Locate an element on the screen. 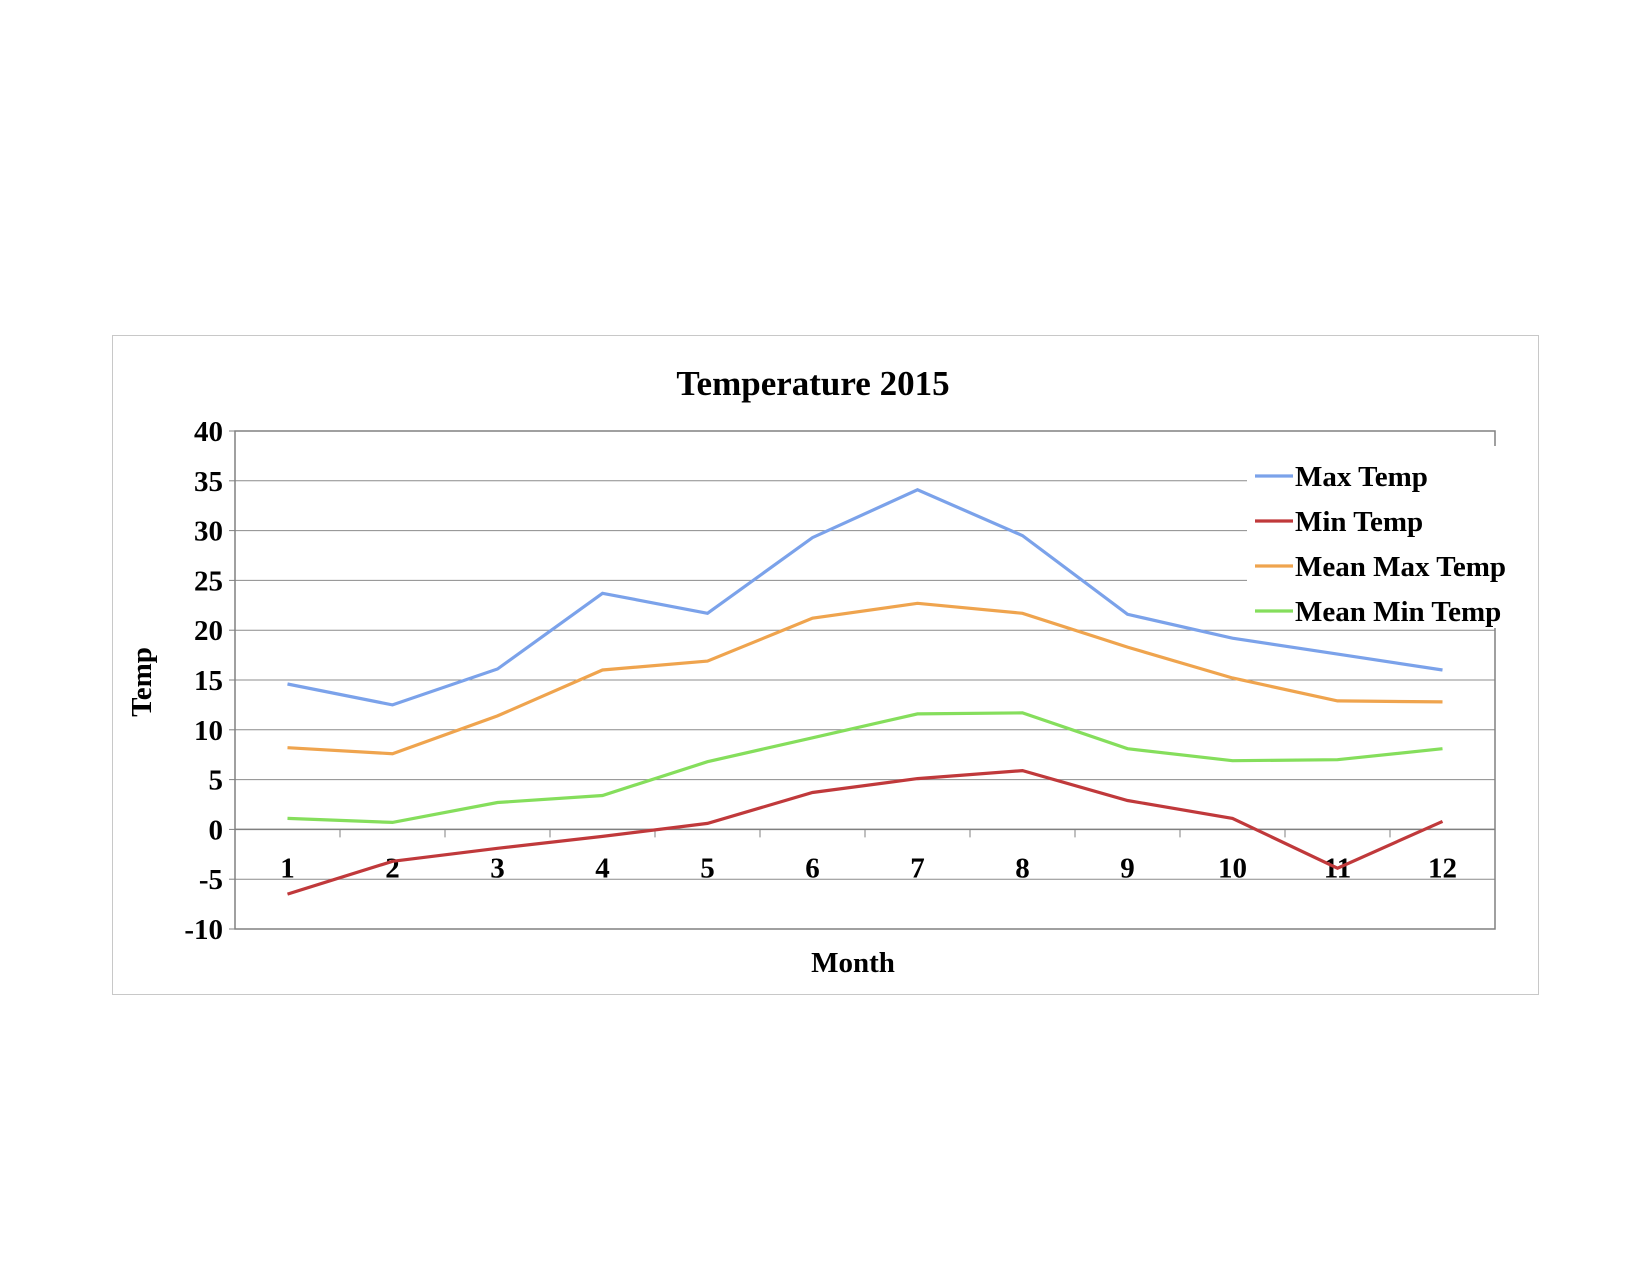 The width and height of the screenshot is (1650, 1275). y-tick-label: 30 is located at coordinates (208, 532).